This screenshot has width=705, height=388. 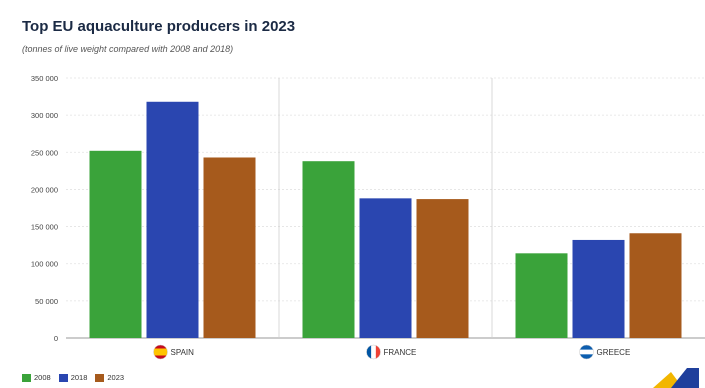 I want to click on y-tick-label: 350 000, so click(x=44, y=78).